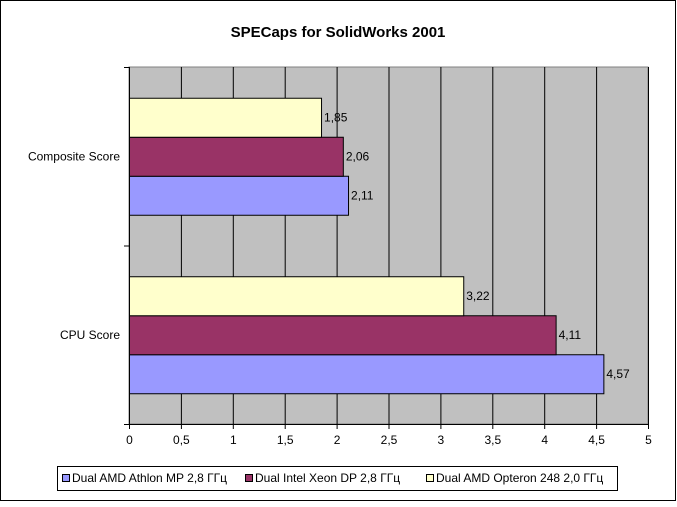  Describe the element at coordinates (618, 374) in the screenshot. I see `data-label: 4,57` at that location.